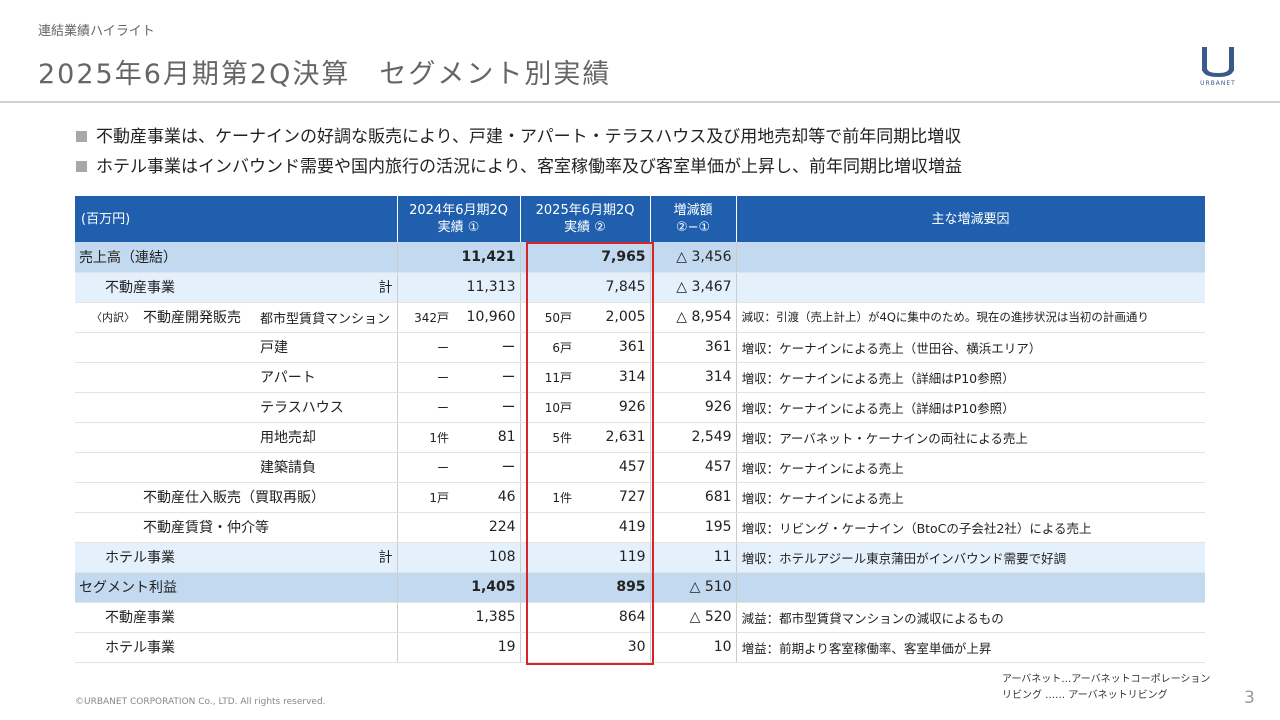 This screenshot has width=1280, height=720. I want to click on table-row-contract: 建築請負 ー ー 457 457 増収：ケーナインによる売上, so click(640, 467).